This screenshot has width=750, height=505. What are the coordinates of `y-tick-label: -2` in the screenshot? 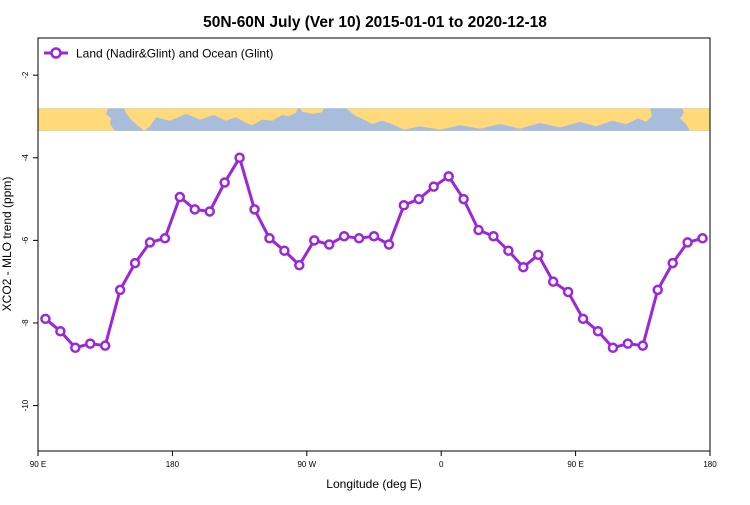 It's located at (25, 75).